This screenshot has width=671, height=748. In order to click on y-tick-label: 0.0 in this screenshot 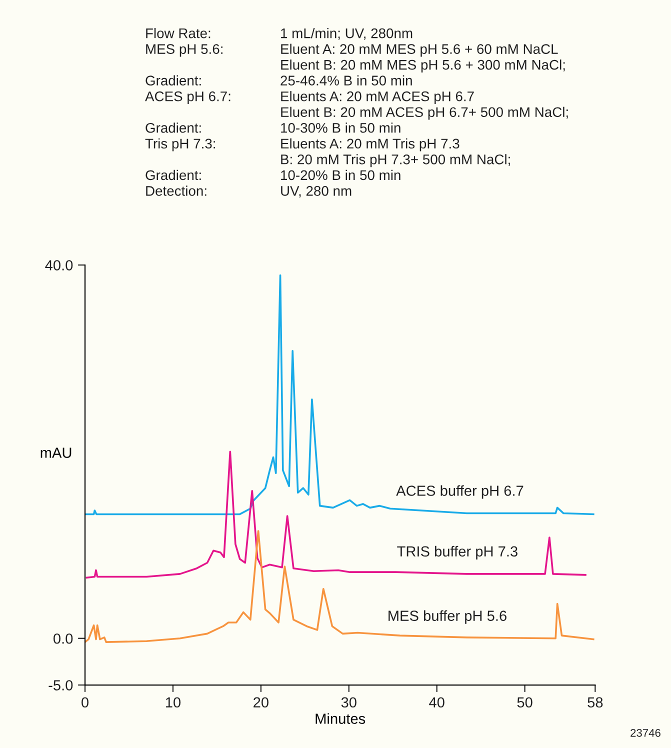, I will do `click(63, 638)`.